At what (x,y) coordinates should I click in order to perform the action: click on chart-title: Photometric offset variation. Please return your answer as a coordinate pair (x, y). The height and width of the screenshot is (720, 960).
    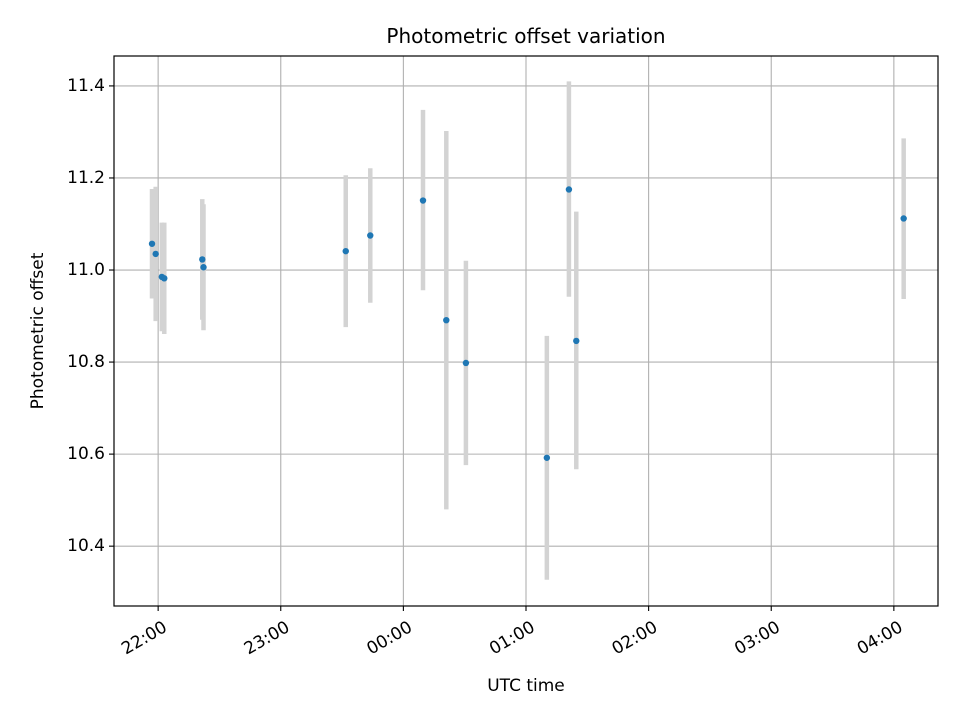
    Looking at the image, I should click on (525, 36).